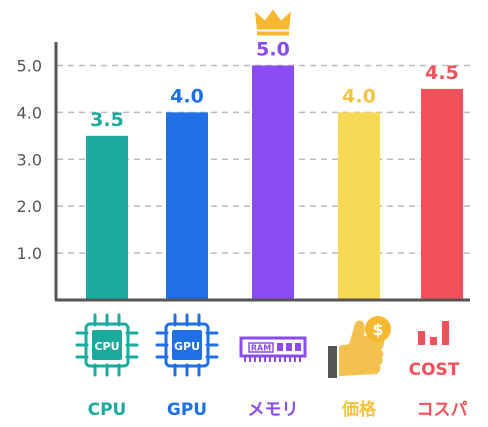 This screenshot has width=488, height=427. I want to click on cost-icon-text: COST, so click(434, 370).